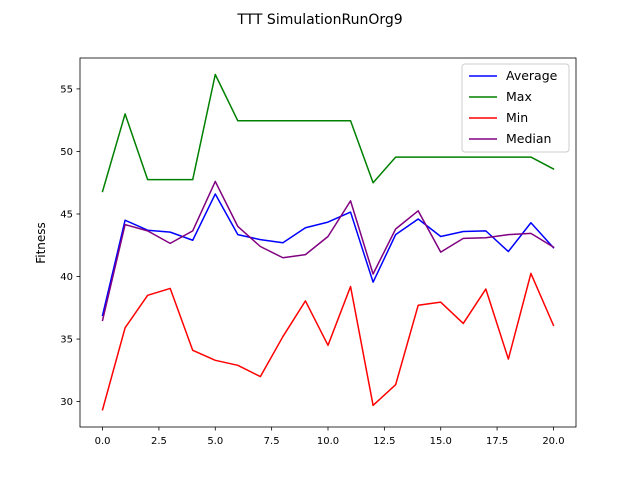 The image size is (640, 484). Describe the element at coordinates (497, 441) in the screenshot. I see `x-tick-label: 17.5` at that location.